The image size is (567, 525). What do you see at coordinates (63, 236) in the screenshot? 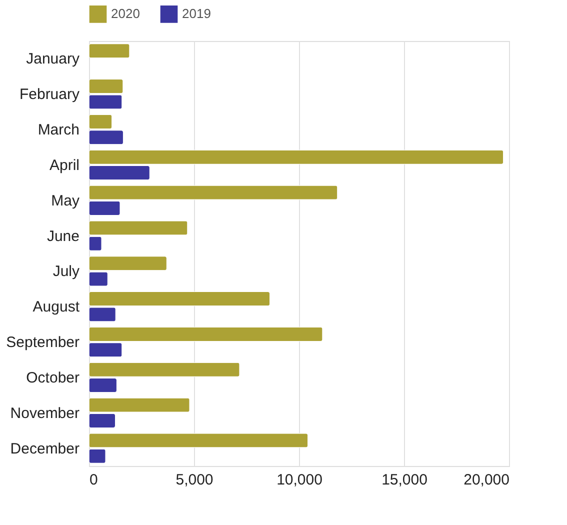
I see `y-tick-label: June` at bounding box center [63, 236].